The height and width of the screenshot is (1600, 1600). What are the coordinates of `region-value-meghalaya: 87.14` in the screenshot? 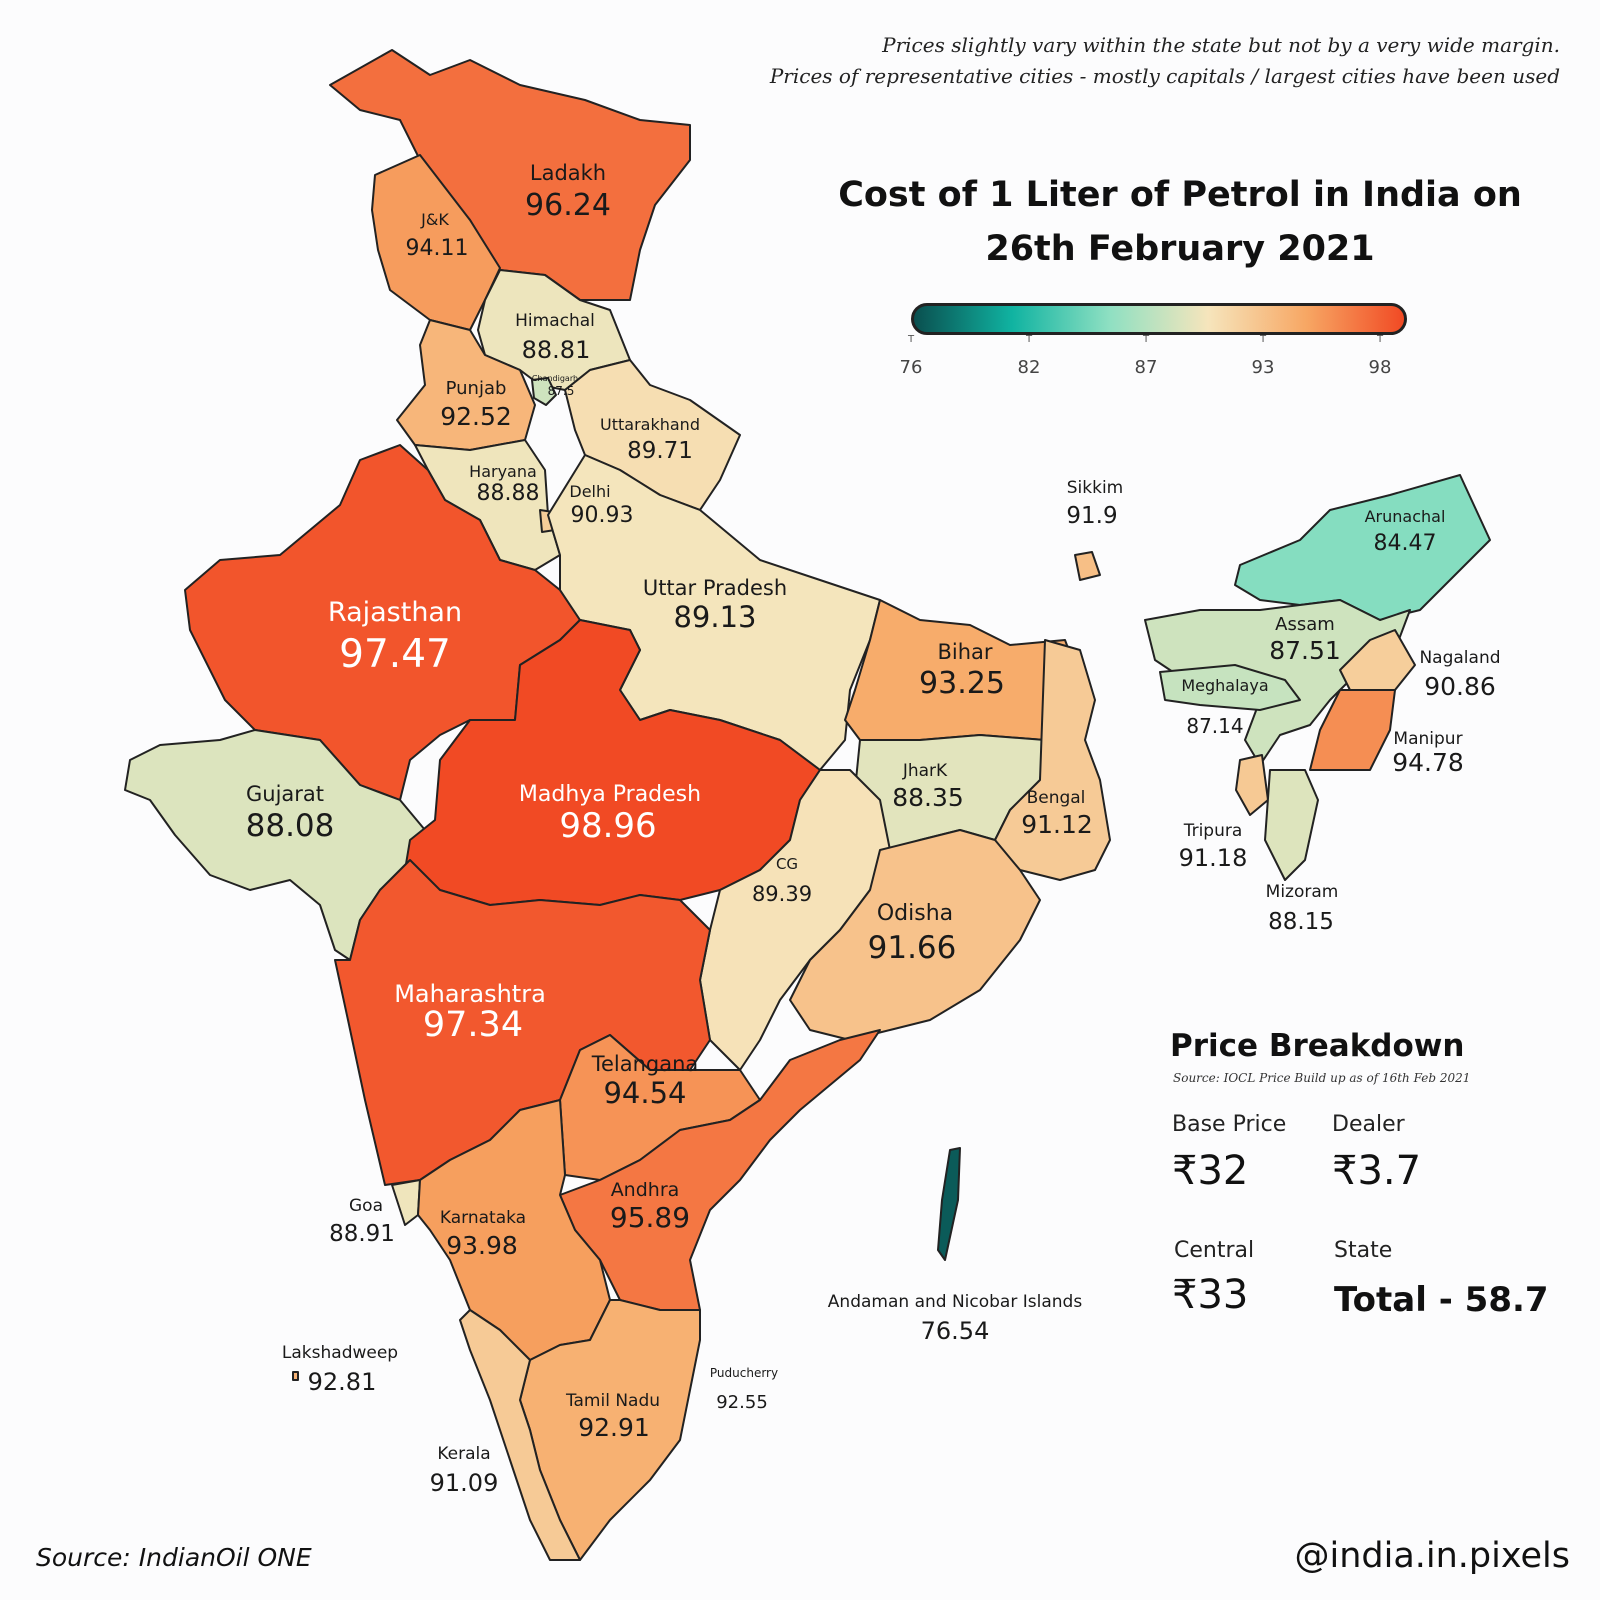 It's located at (1214, 726).